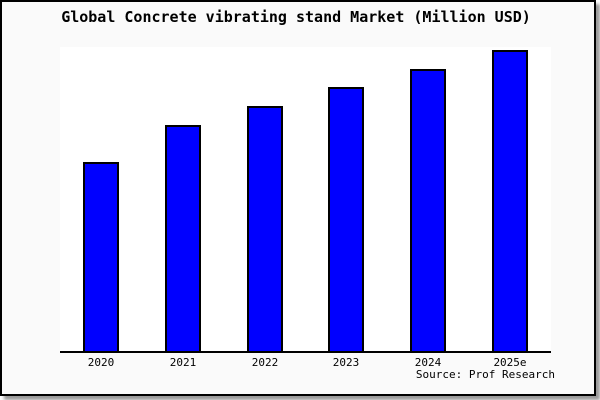 The height and width of the screenshot is (400, 600). Describe the element at coordinates (101, 256) in the screenshot. I see `bar-2020` at that location.